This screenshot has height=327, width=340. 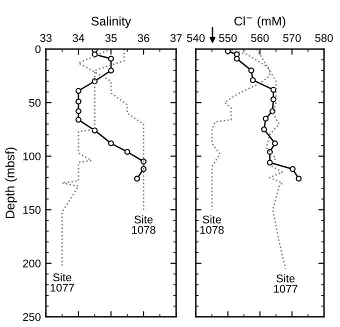 What do you see at coordinates (11, 183) in the screenshot?
I see `y-axis-title: Depth (mbsf)` at bounding box center [11, 183].